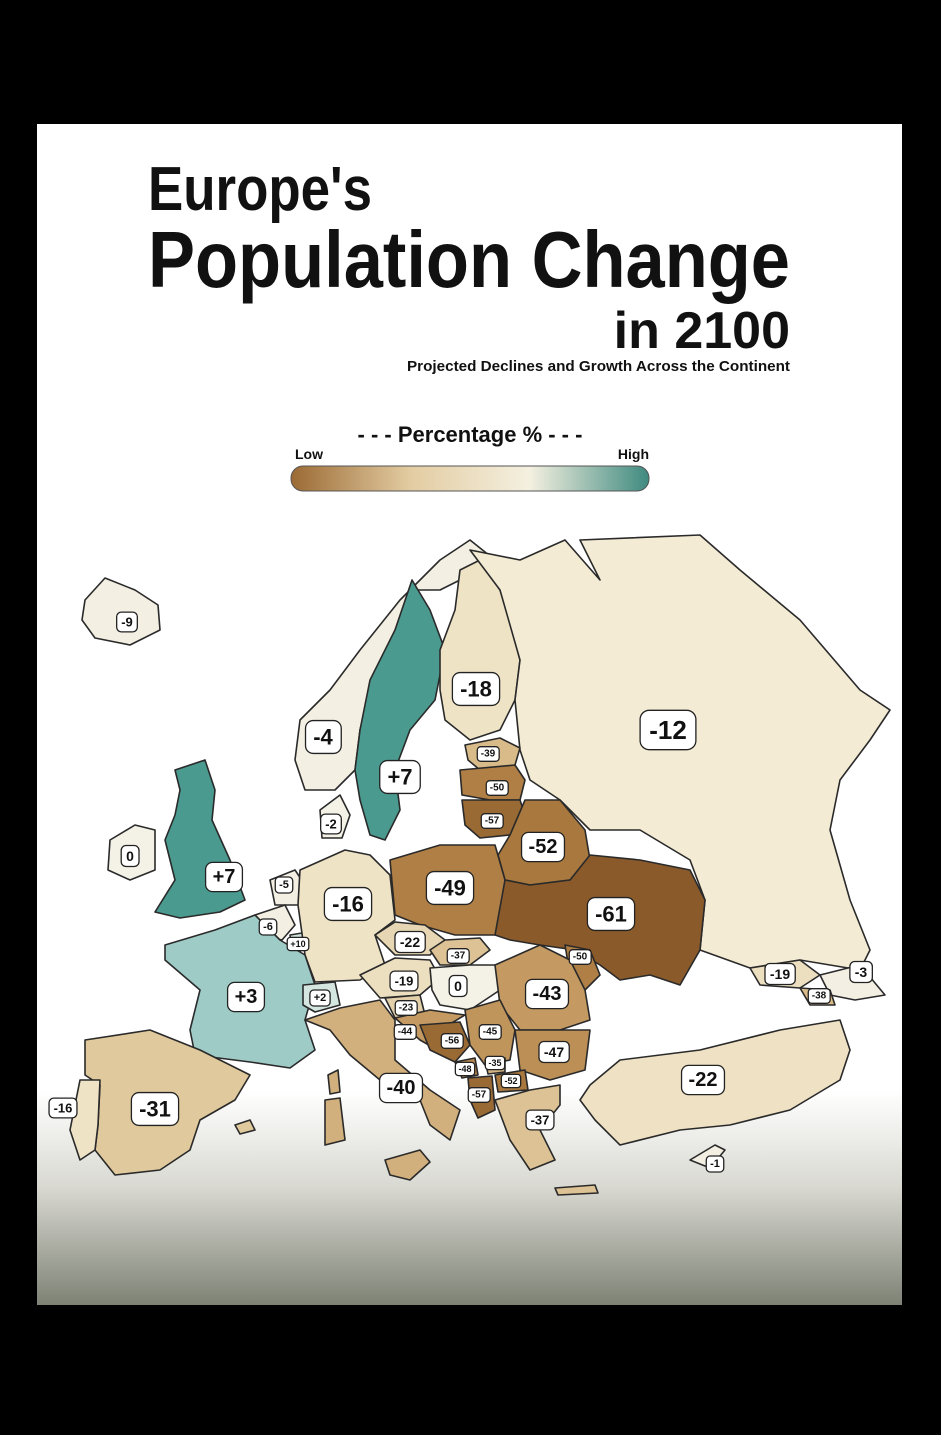 This screenshot has height=1435, width=941. I want to click on region-label: -18, so click(476, 689).